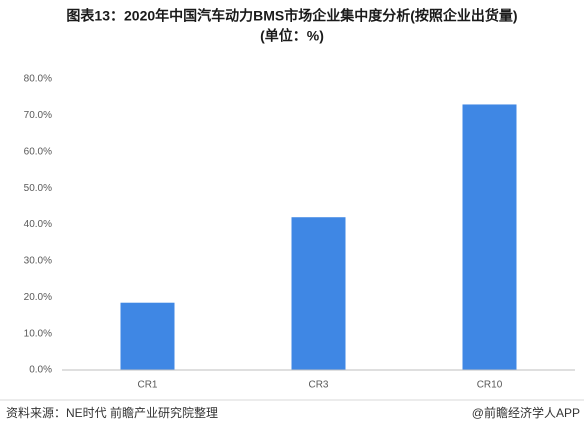 The image size is (584, 436). What do you see at coordinates (38, 79) in the screenshot?
I see `y-tick-label: 80.0%` at bounding box center [38, 79].